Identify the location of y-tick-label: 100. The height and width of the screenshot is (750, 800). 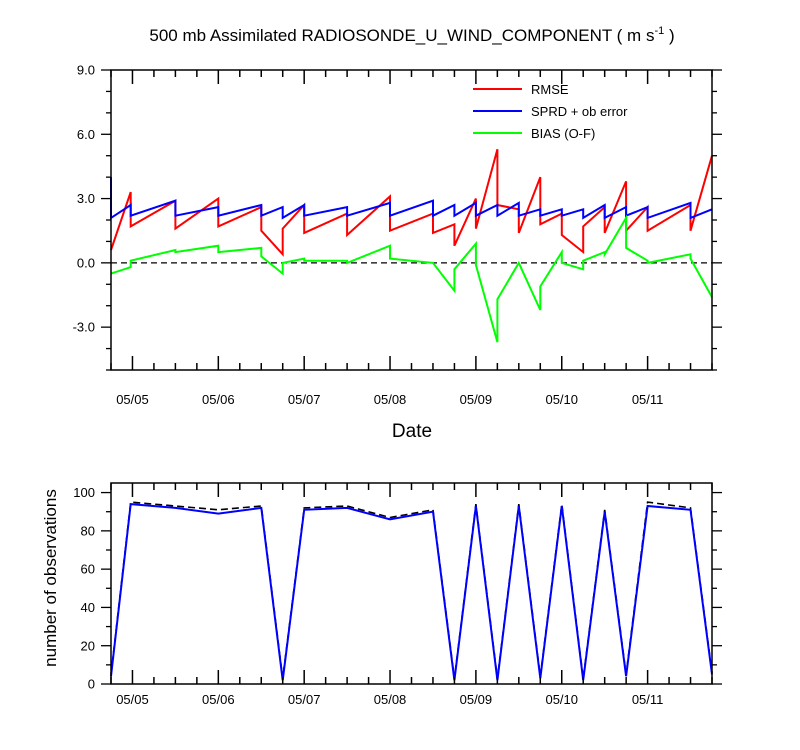
(84, 492).